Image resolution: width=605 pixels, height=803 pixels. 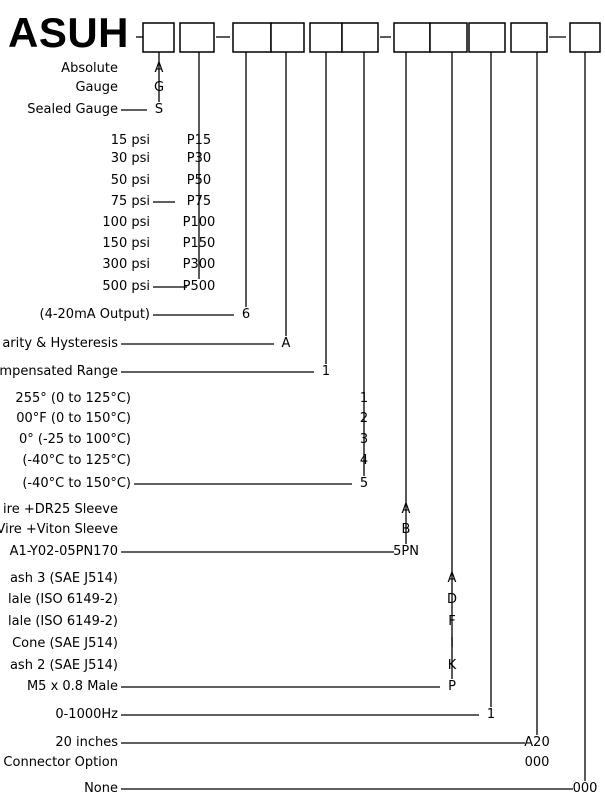 What do you see at coordinates (73, 399) in the screenshot?
I see `option-label: 255° (0 to 125°C)` at bounding box center [73, 399].